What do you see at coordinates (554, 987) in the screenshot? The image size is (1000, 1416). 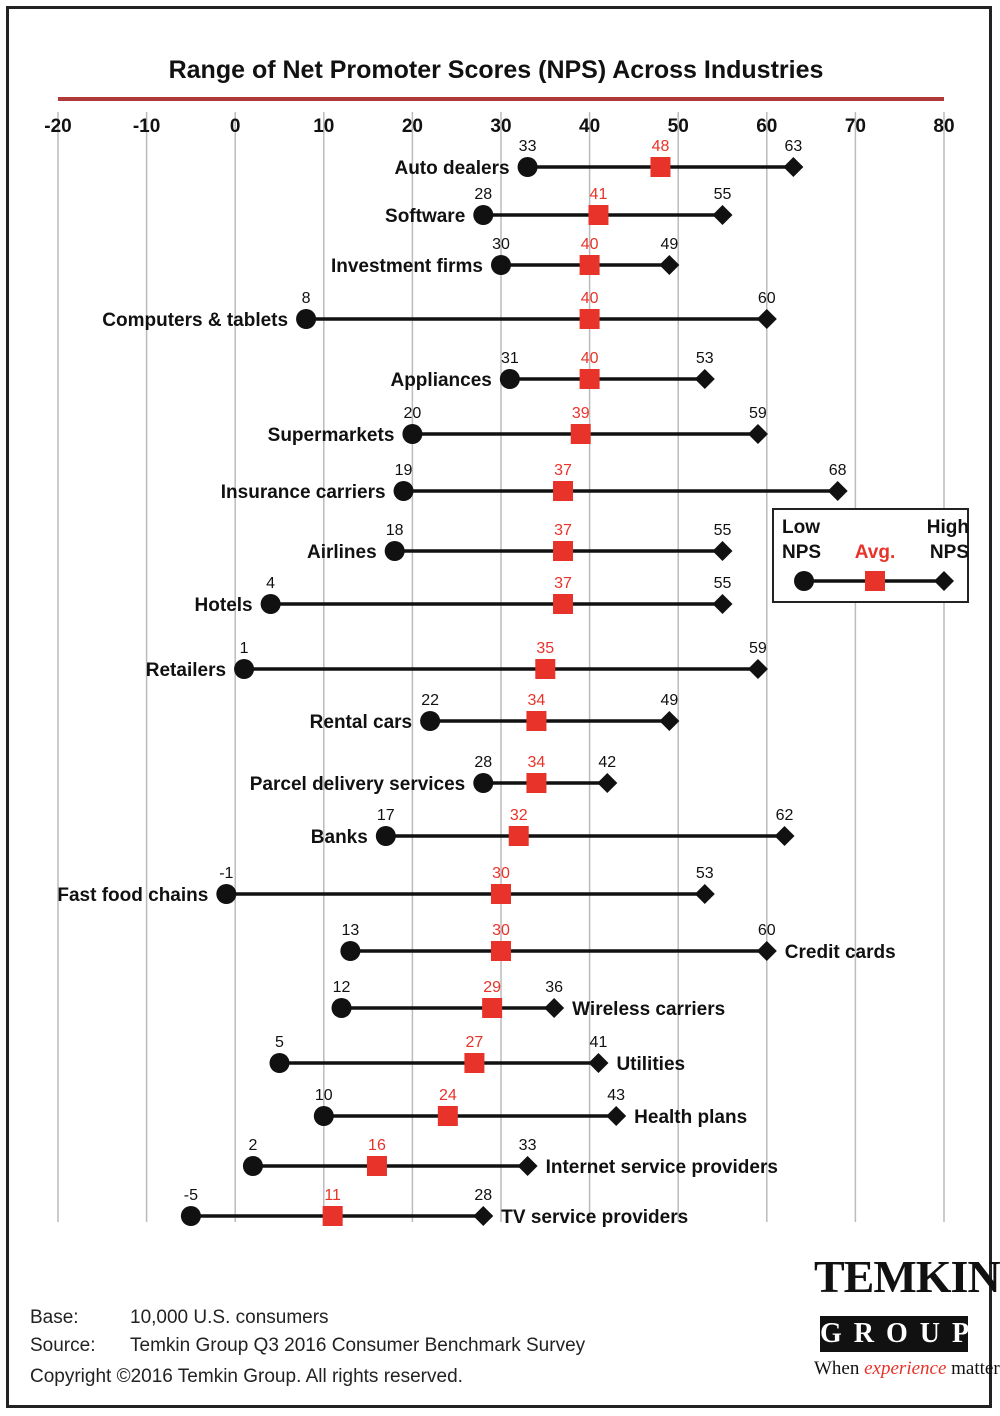 I see `high-value-label: 36` at bounding box center [554, 987].